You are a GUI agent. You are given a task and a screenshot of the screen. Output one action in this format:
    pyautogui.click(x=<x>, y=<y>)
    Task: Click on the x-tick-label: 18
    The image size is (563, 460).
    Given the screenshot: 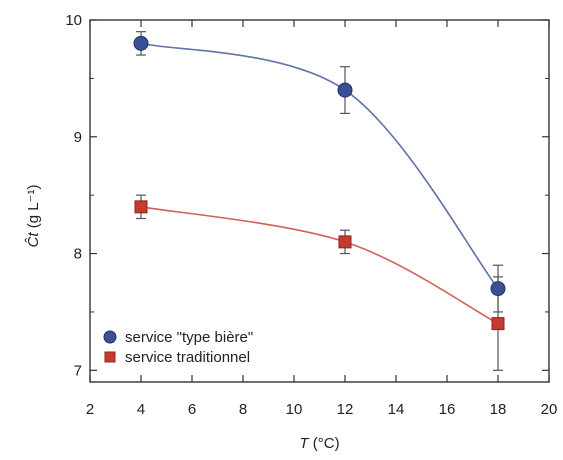 What is the action you would take?
    pyautogui.click(x=498, y=409)
    